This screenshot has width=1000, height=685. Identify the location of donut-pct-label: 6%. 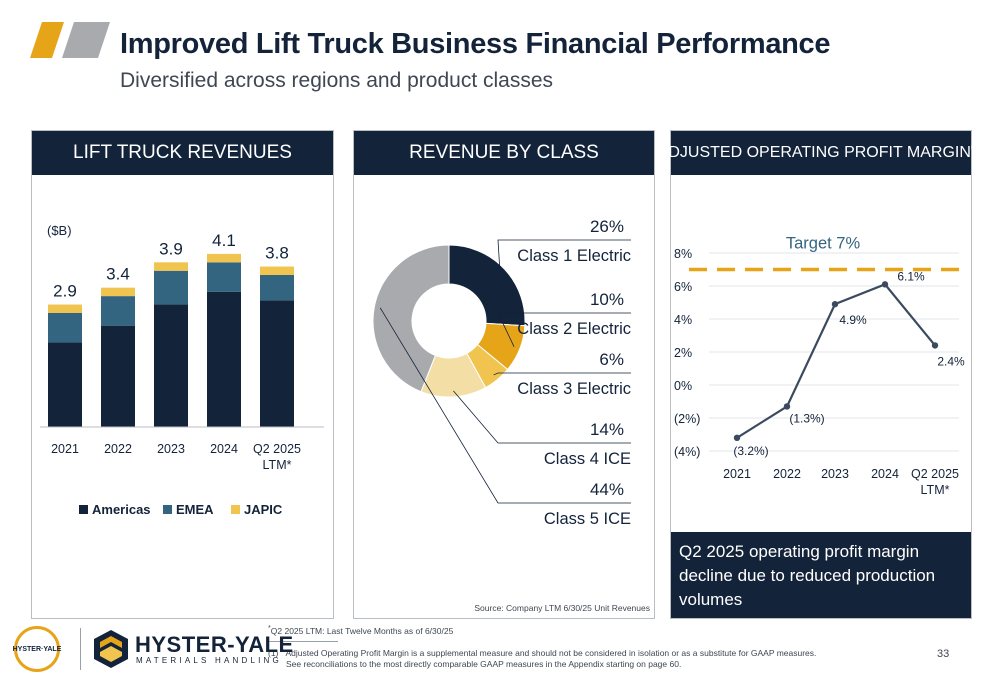
(611, 359).